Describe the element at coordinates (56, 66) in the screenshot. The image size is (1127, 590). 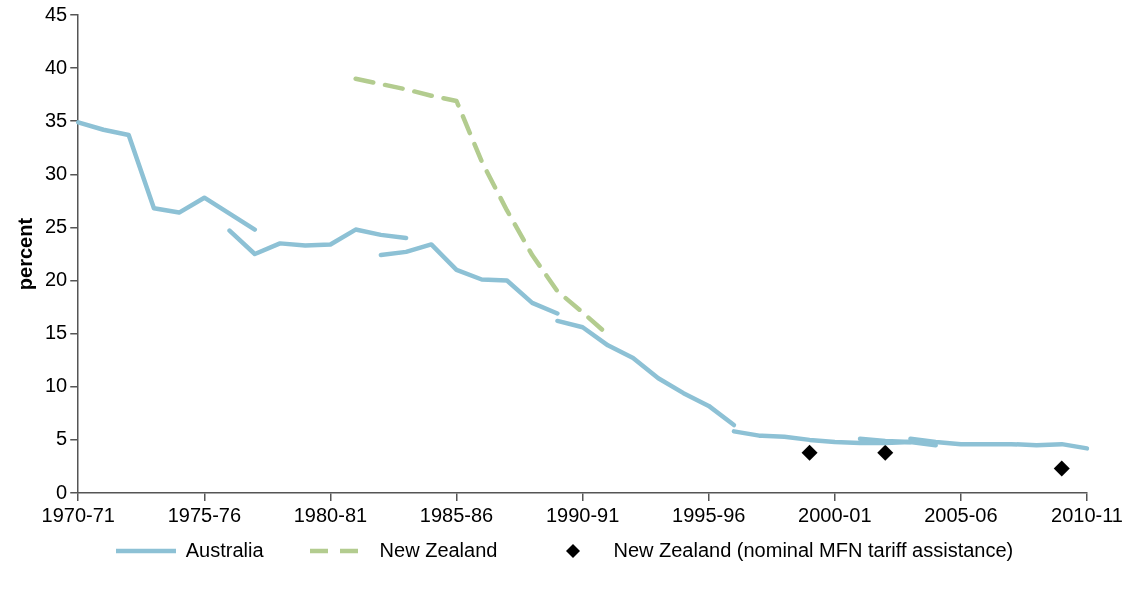
I see `y-tick-label: 40` at that location.